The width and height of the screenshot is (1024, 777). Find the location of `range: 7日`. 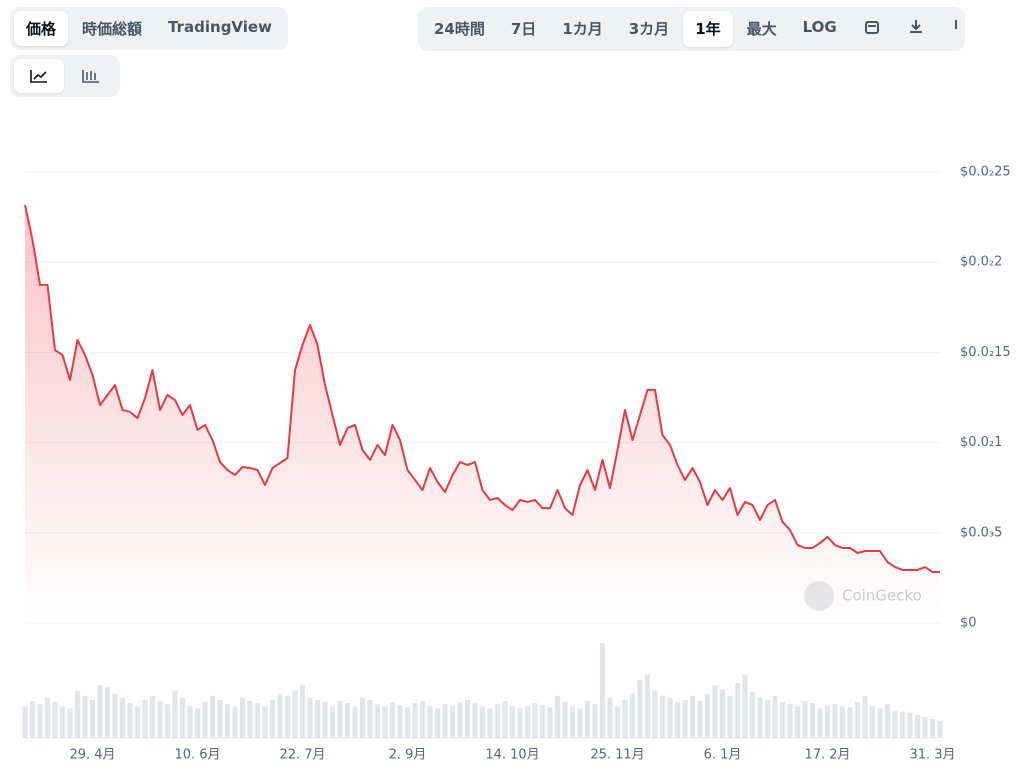

range: 7日 is located at coordinates (523, 29).